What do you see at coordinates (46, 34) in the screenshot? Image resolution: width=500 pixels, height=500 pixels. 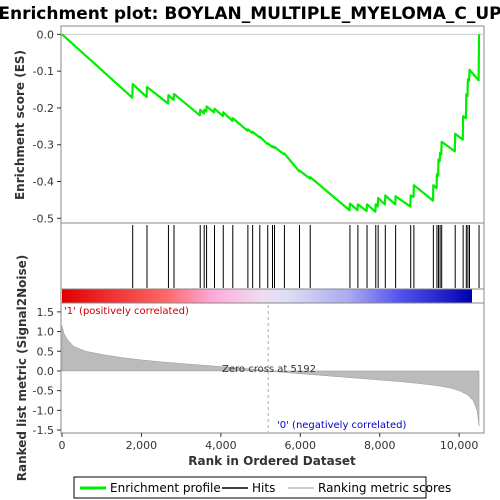 I see `es-ytick-label: 0.0` at bounding box center [46, 34].